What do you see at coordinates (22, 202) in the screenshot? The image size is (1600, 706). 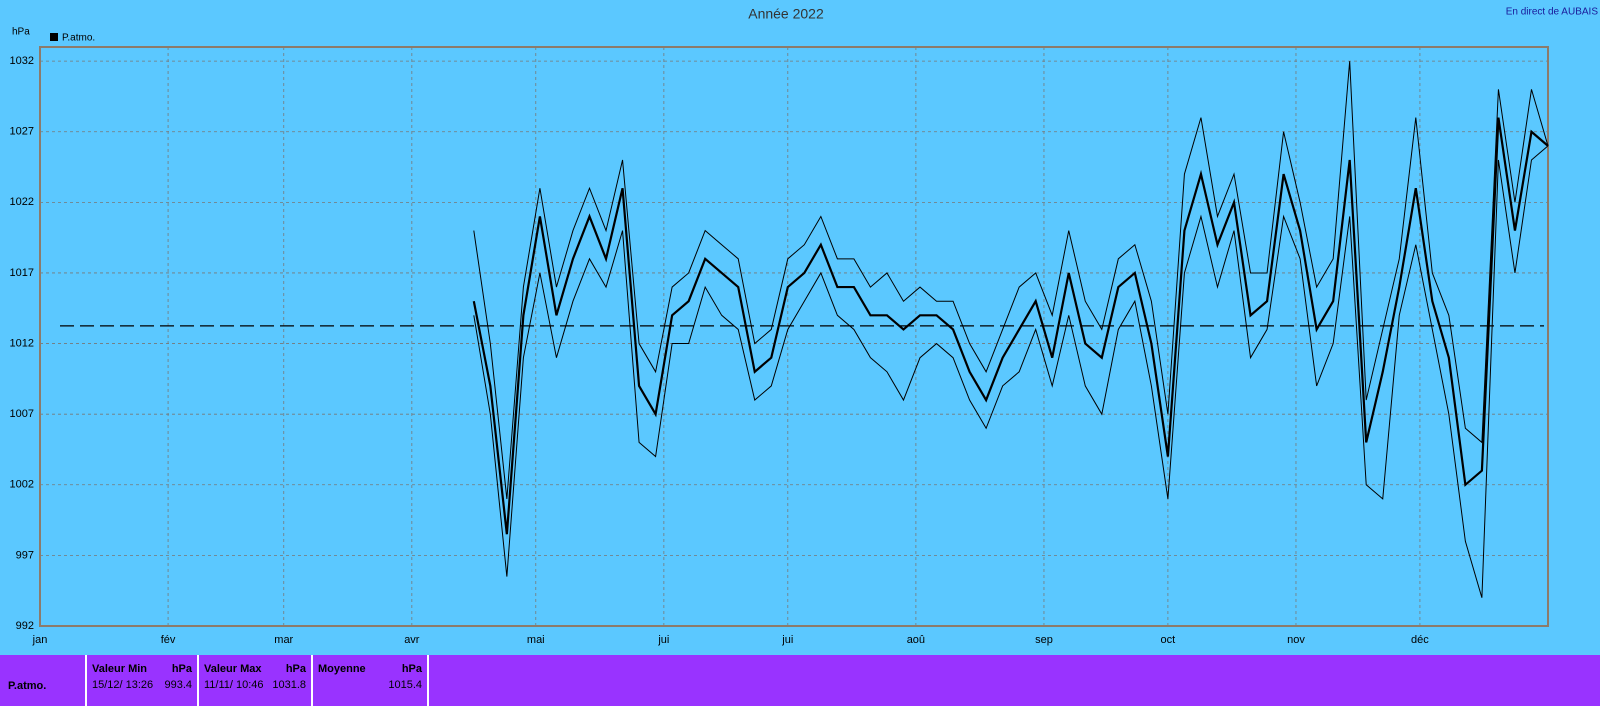 I see `y-tick-label: 1022` at bounding box center [22, 202].